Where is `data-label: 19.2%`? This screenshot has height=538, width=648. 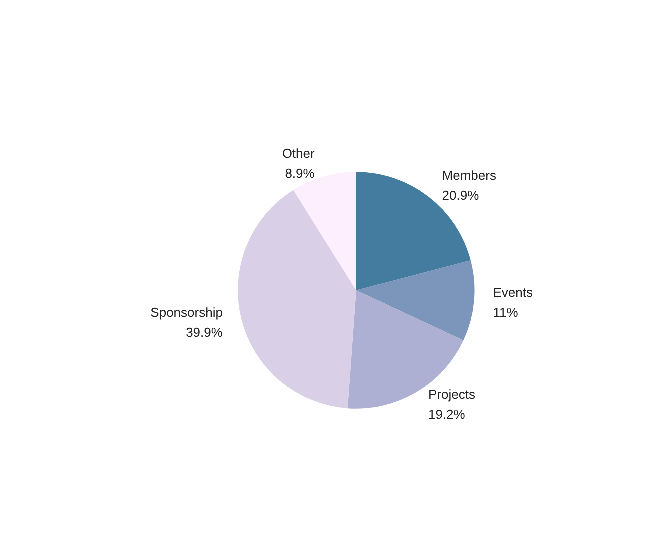
data-label: 19.2% is located at coordinates (447, 414).